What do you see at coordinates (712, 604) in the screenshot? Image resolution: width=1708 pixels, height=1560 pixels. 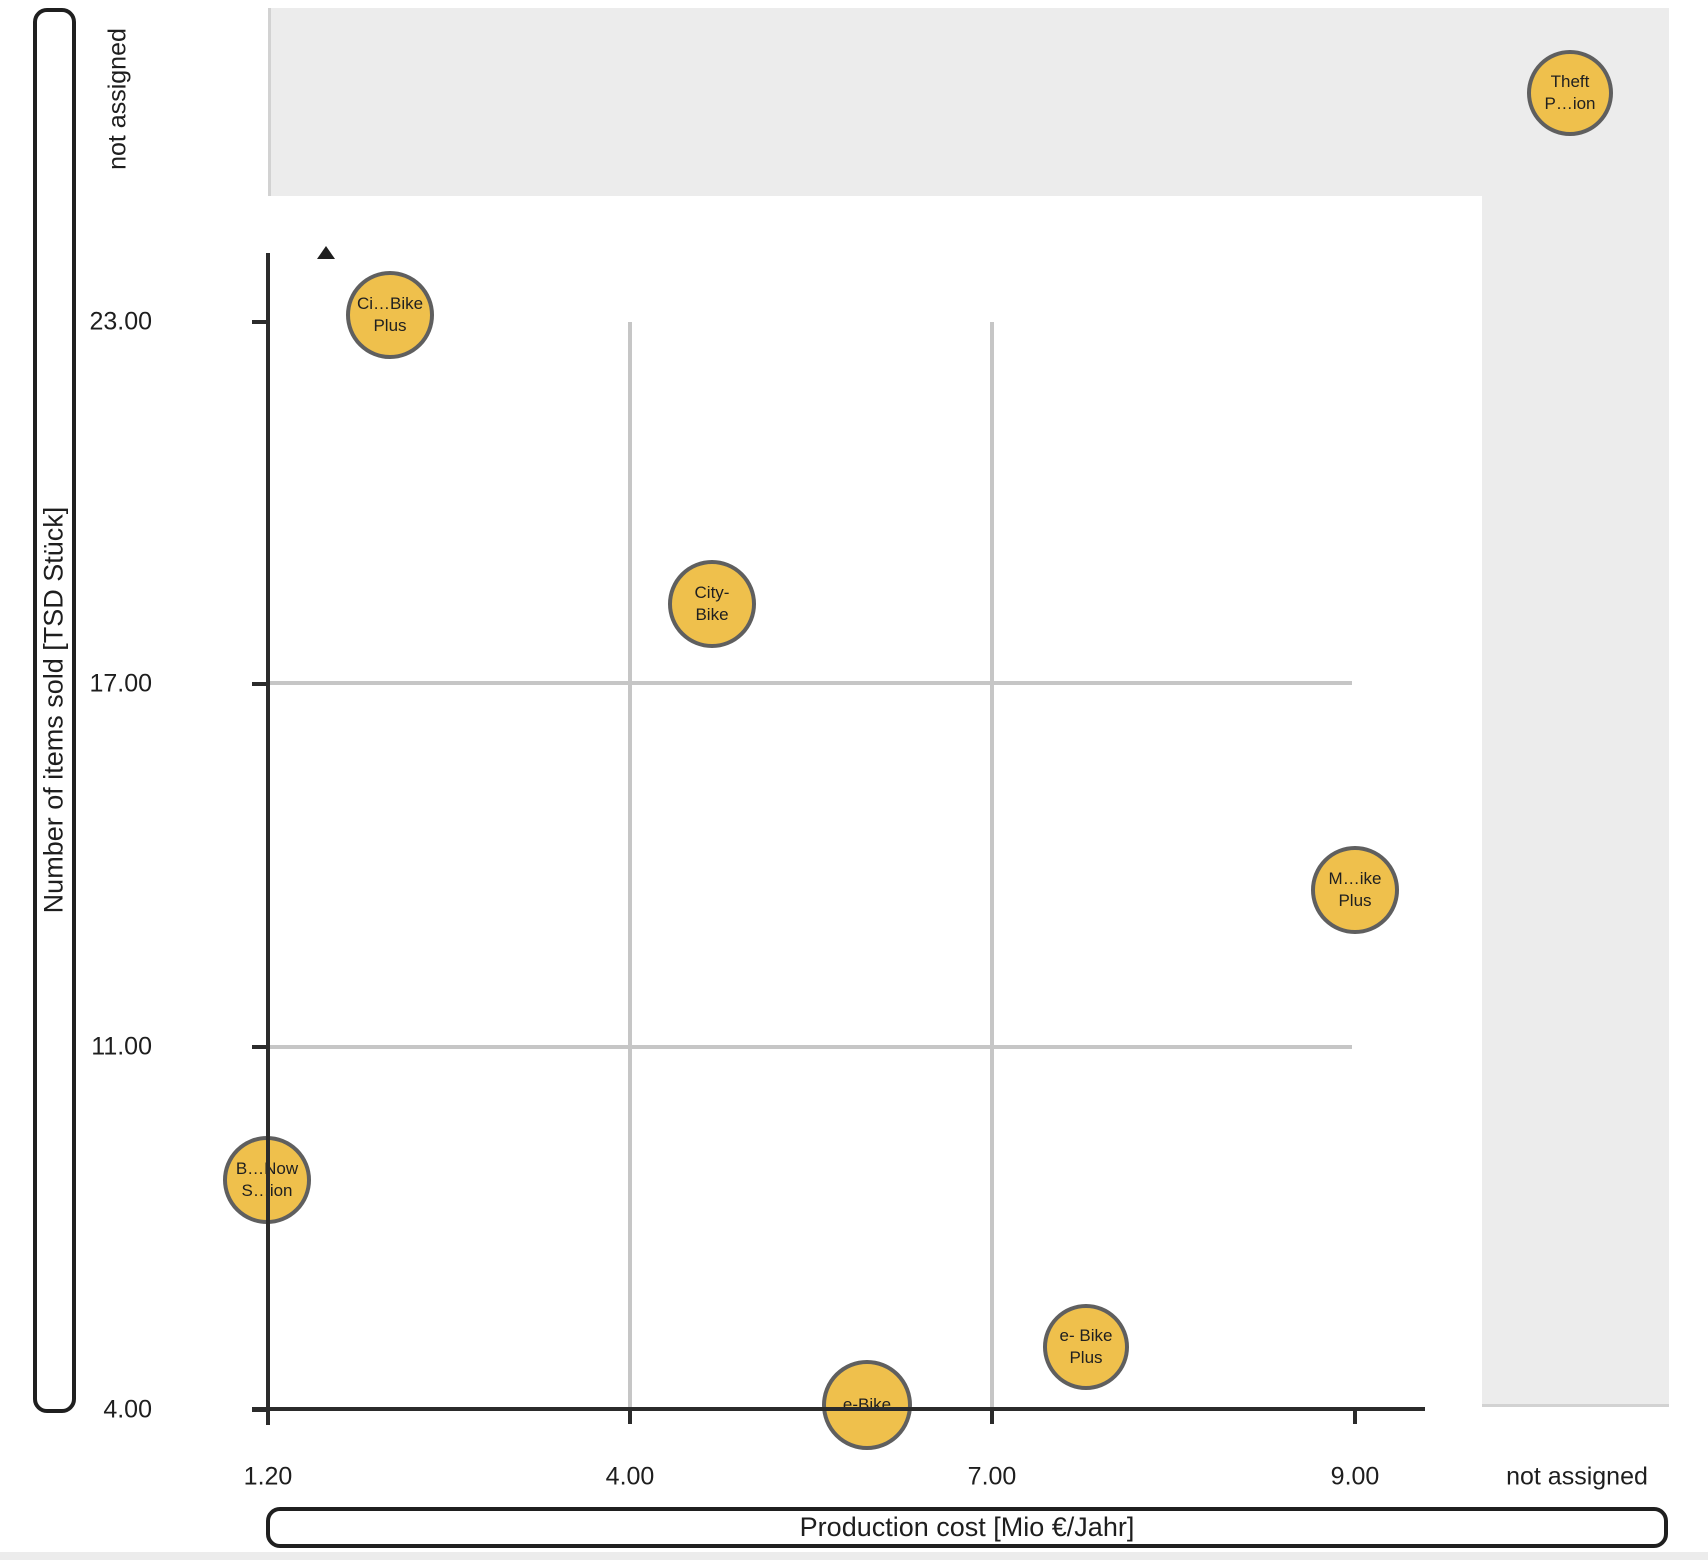 I see `bubble-city-bike: City- Bike` at bounding box center [712, 604].